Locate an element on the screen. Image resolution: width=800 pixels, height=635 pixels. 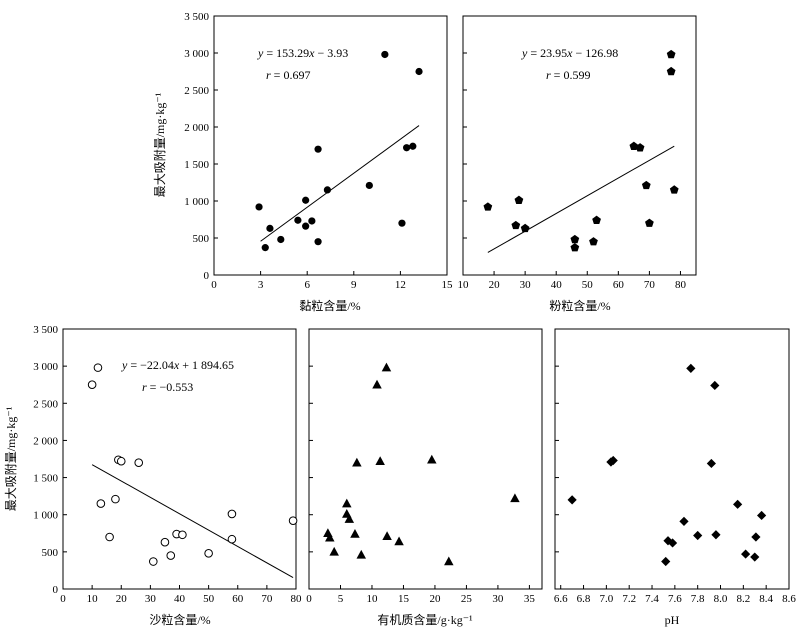
x-tick-label: 7.8 is located at coordinates (698, 599).